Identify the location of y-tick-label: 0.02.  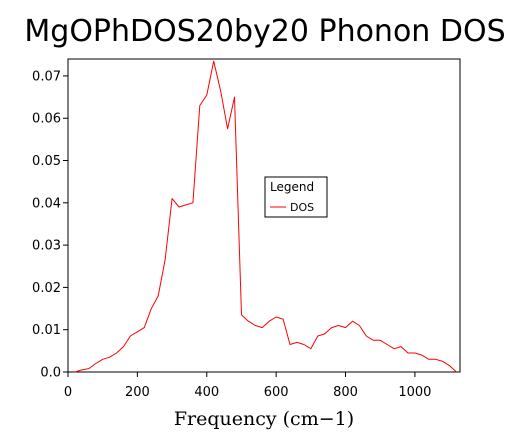
(46, 288).